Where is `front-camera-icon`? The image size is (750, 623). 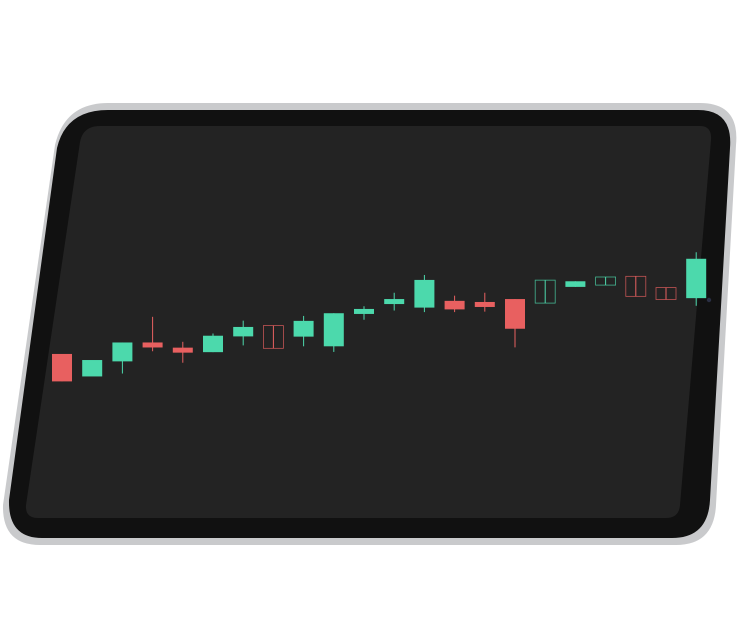 front-camera-icon is located at coordinates (709, 300).